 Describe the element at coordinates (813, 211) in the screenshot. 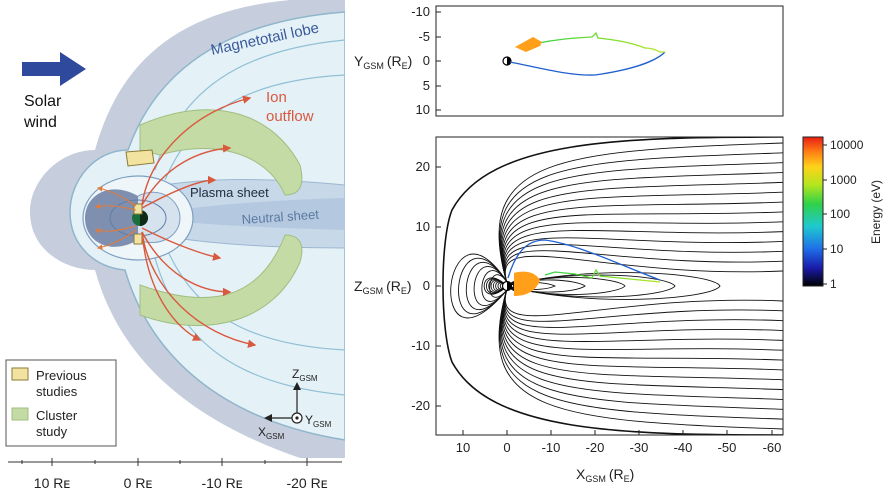

I see `colorbar-gradient` at that location.